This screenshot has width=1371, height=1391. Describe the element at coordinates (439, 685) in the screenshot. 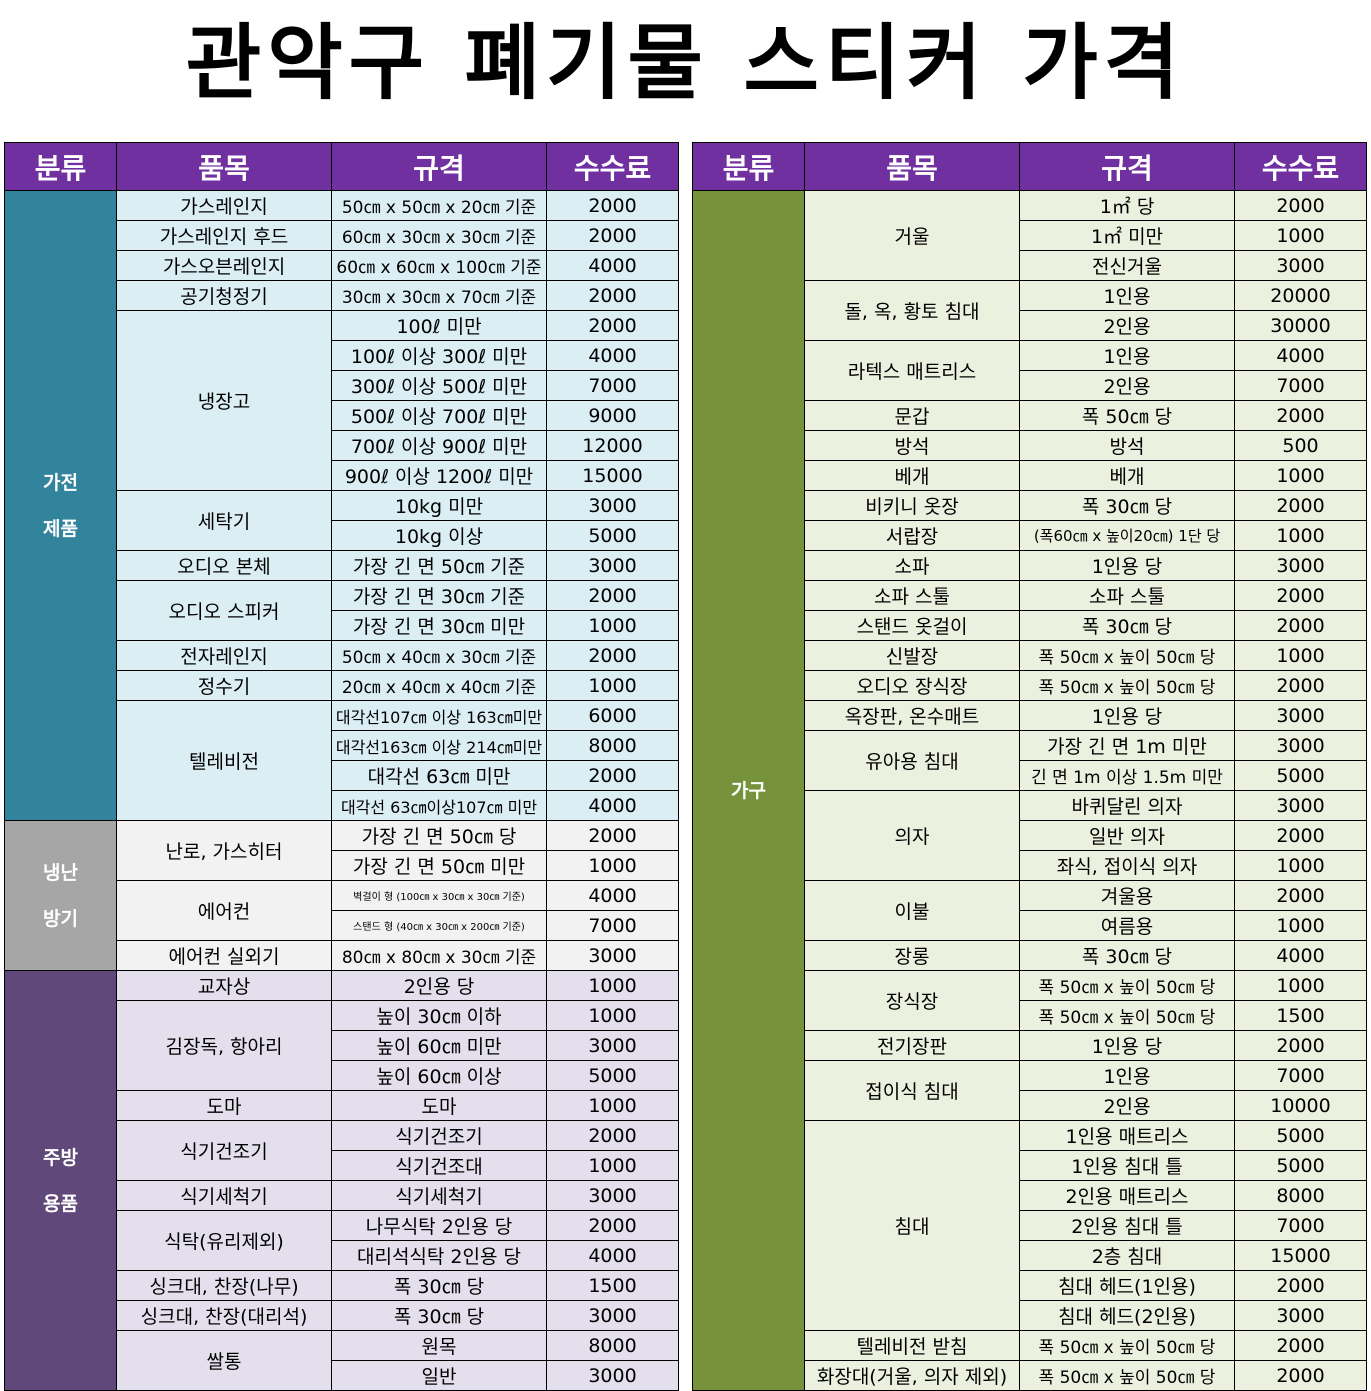

I see `spec-cell: 20㎝ x 40㎝ x 40㎝ 기준` at that location.